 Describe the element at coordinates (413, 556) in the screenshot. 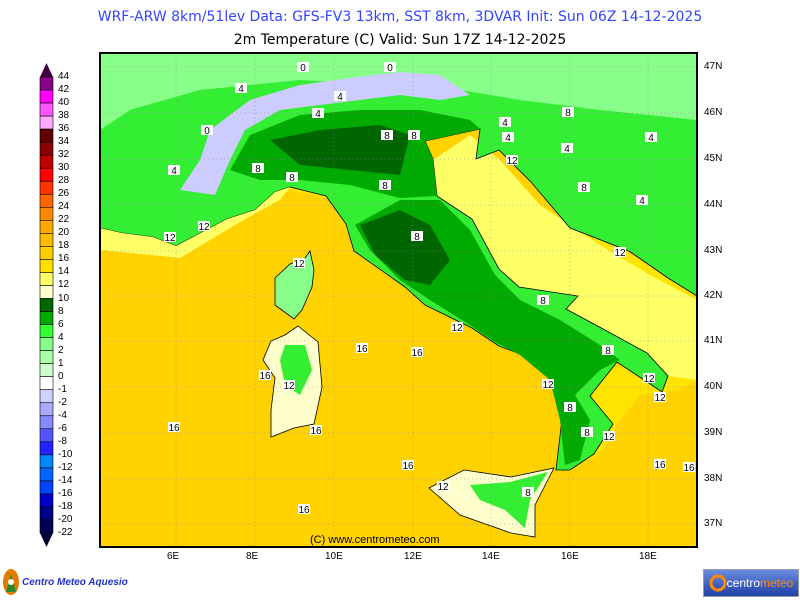

I see `longitude-tick-label: 12E` at that location.